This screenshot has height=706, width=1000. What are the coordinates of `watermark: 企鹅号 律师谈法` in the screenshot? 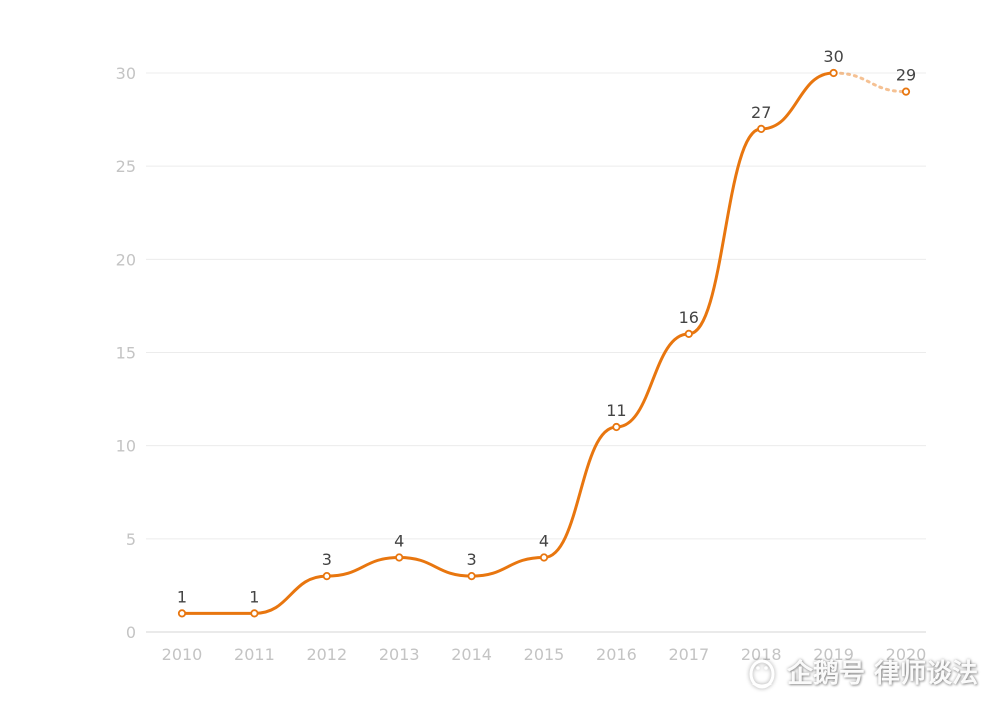 It's located at (861, 671).